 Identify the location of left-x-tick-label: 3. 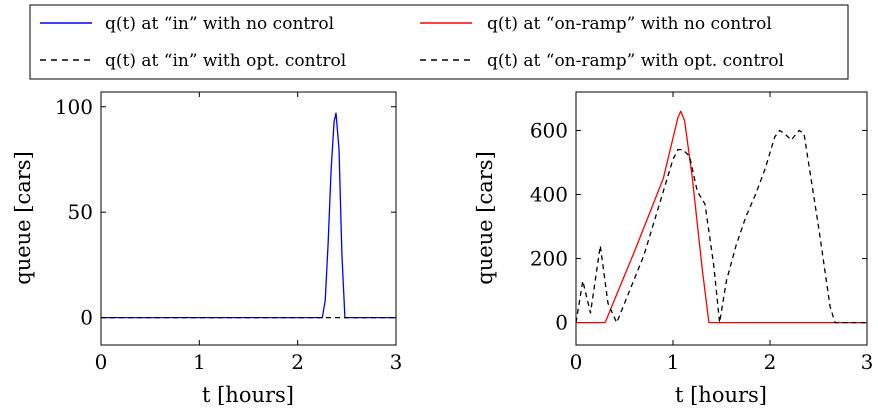
(396, 362).